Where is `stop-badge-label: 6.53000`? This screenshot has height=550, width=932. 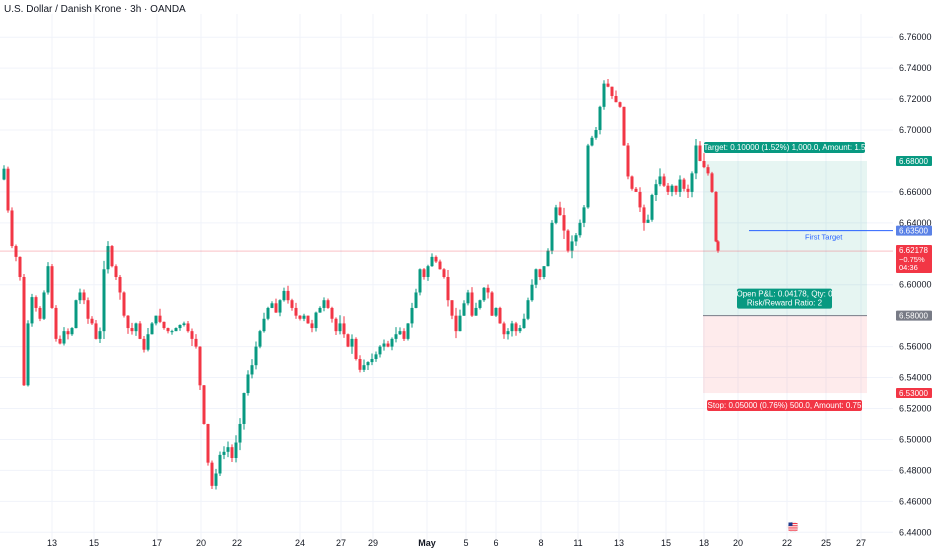 stop-badge-label: 6.53000 is located at coordinates (913, 393).